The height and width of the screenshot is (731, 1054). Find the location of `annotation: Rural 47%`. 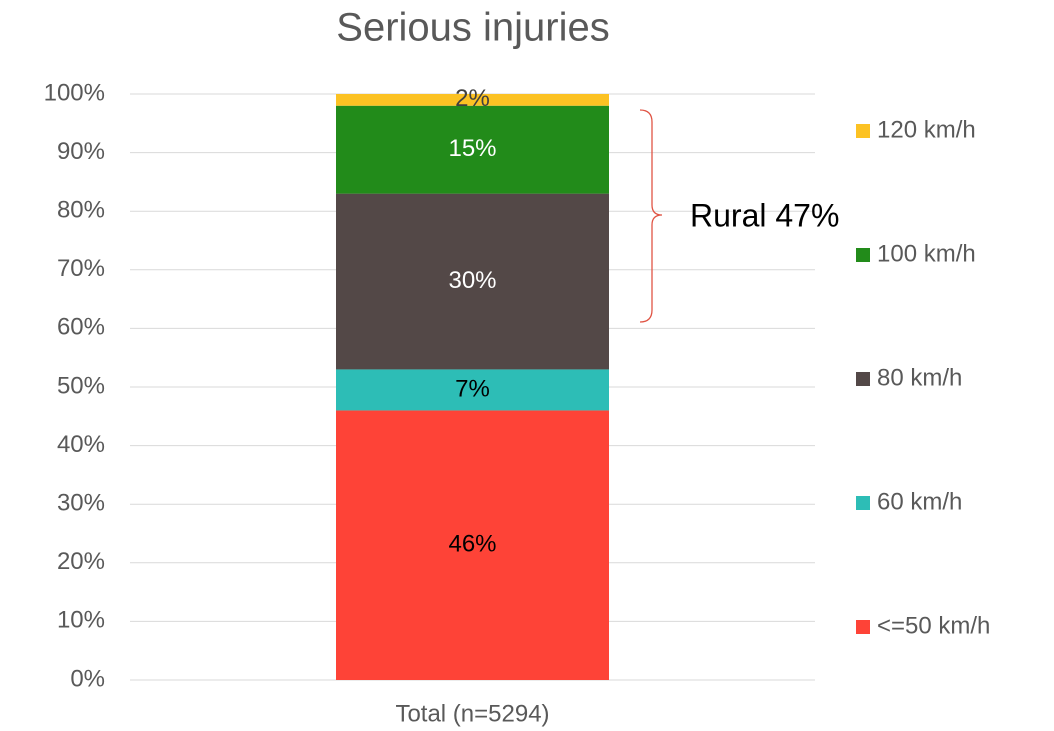

annotation: Rural 47% is located at coordinates (764, 215).